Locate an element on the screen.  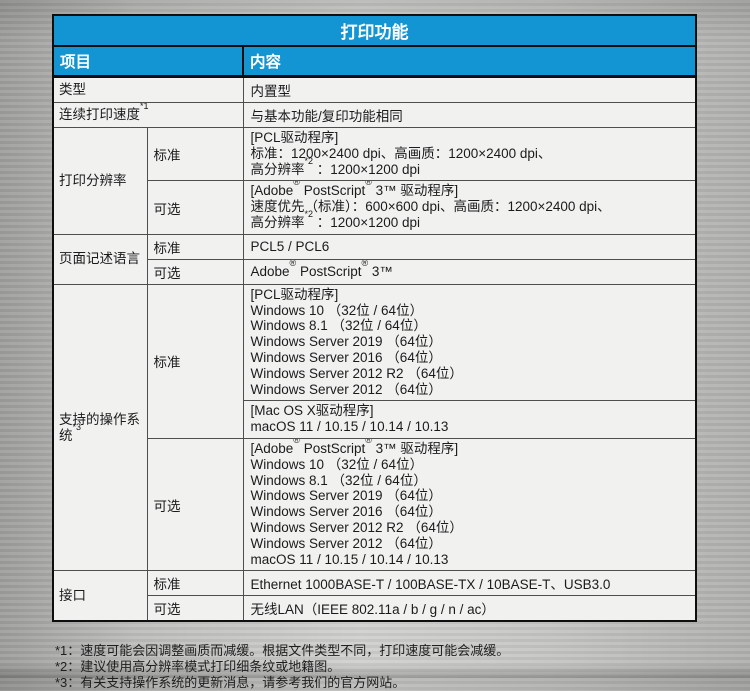
spec-line: [Mac OS X驱动程序] is located at coordinates (312, 411).